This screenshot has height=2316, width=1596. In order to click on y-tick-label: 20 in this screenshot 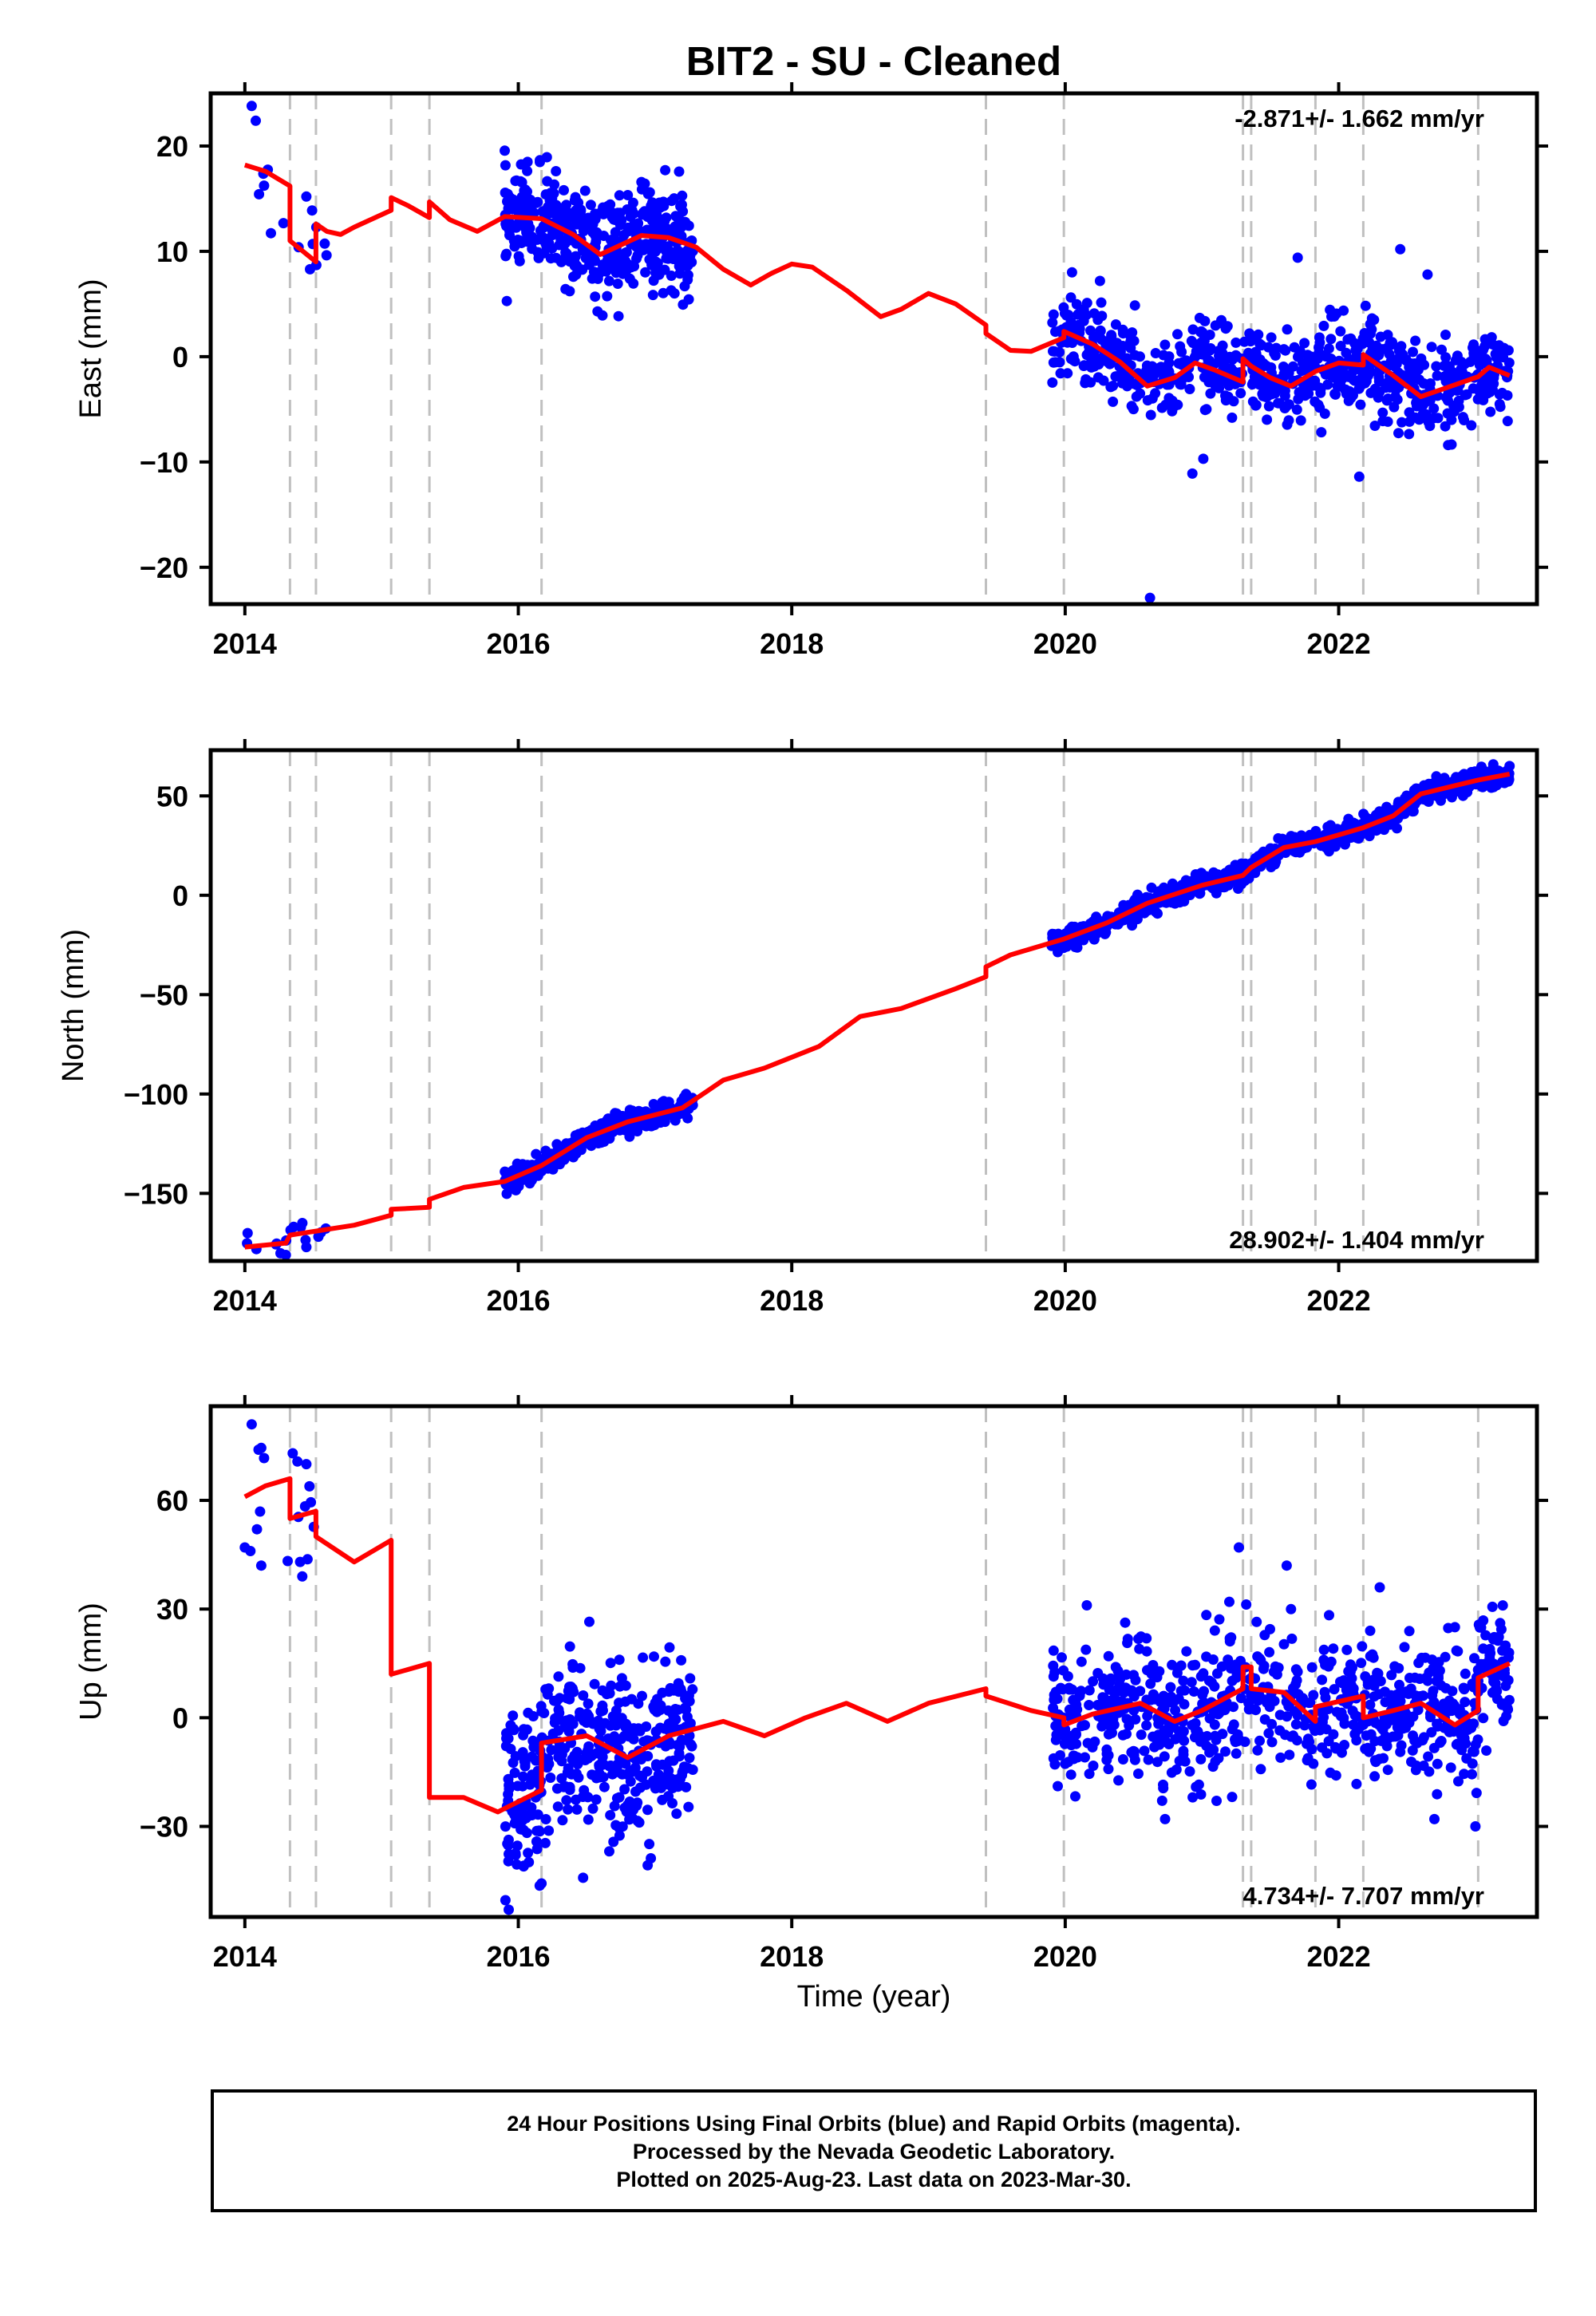, I will do `click(172, 146)`.